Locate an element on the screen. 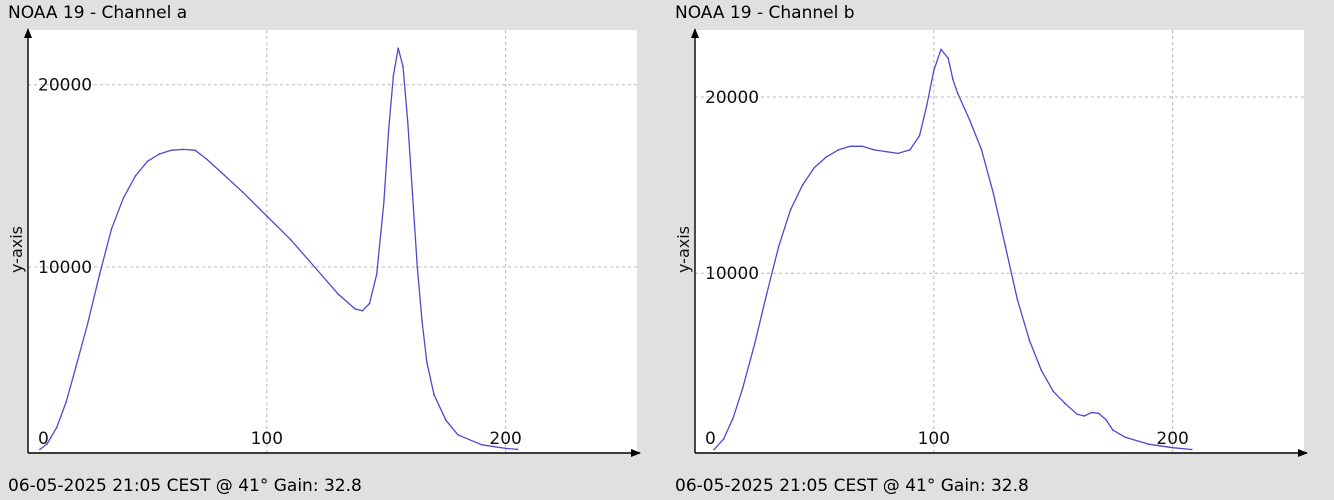 This screenshot has width=1334, height=500. chart-title: NOAA 19 - Channel a is located at coordinates (98, 13).